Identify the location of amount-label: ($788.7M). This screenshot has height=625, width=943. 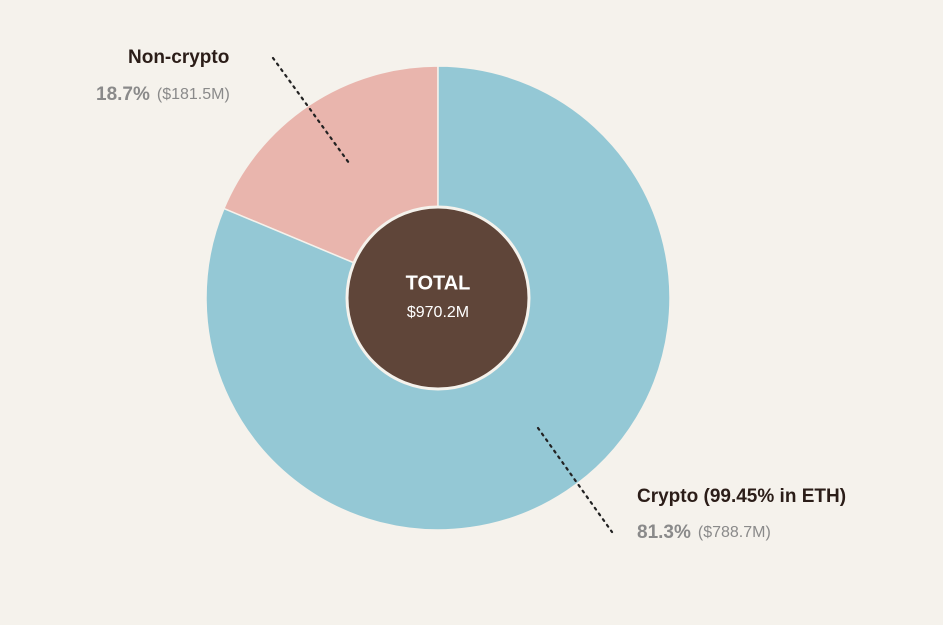
(734, 532).